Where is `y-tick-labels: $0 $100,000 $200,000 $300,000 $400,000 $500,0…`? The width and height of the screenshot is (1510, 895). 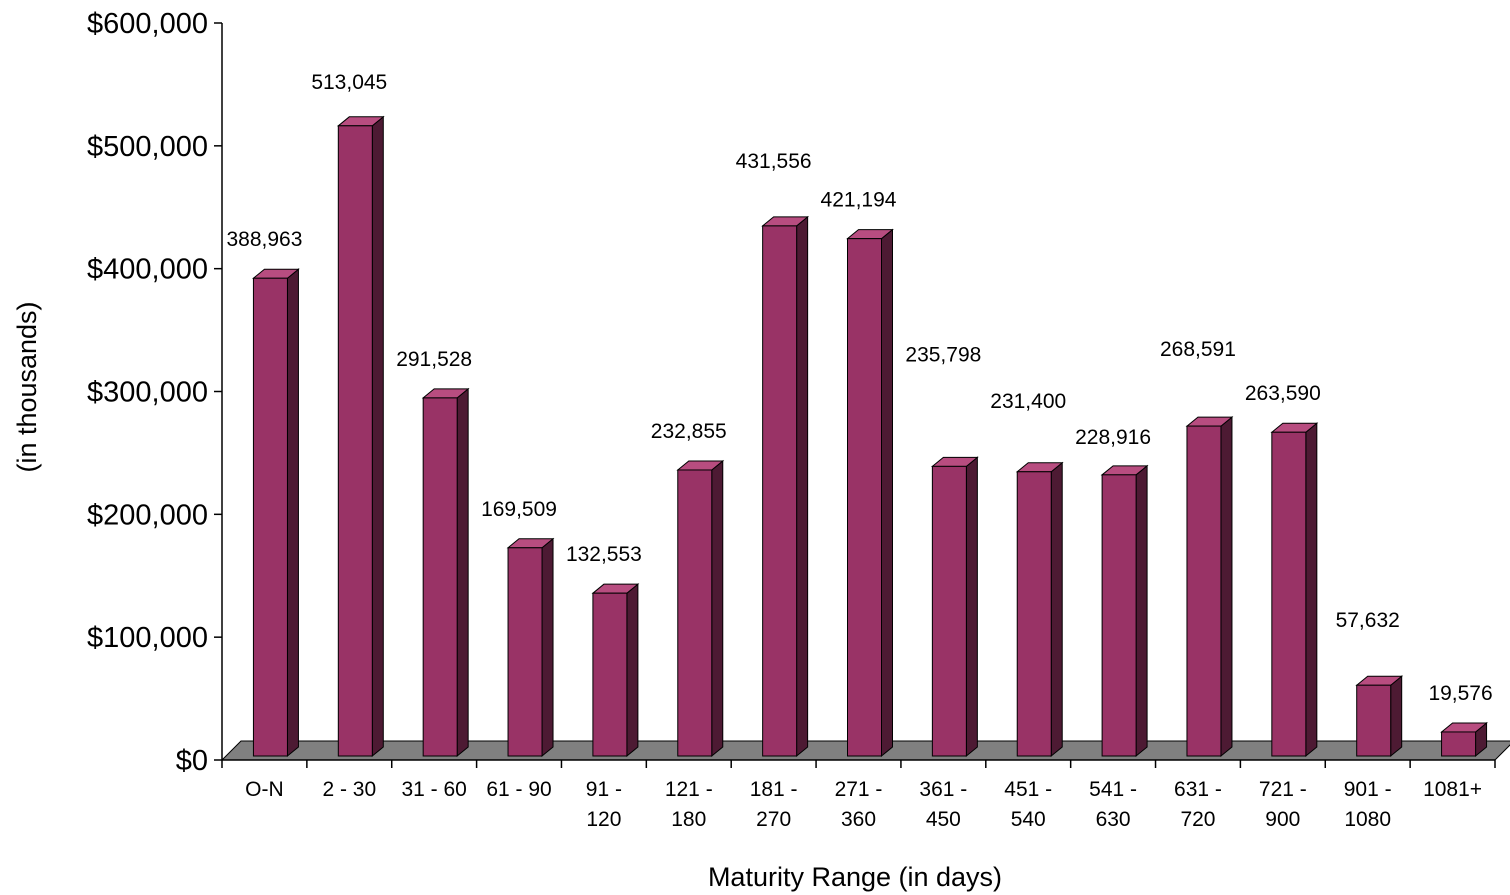 y-tick-labels: $0 $100,000 $200,000 $300,000 $400,000 $500,0… is located at coordinates (147, 392).